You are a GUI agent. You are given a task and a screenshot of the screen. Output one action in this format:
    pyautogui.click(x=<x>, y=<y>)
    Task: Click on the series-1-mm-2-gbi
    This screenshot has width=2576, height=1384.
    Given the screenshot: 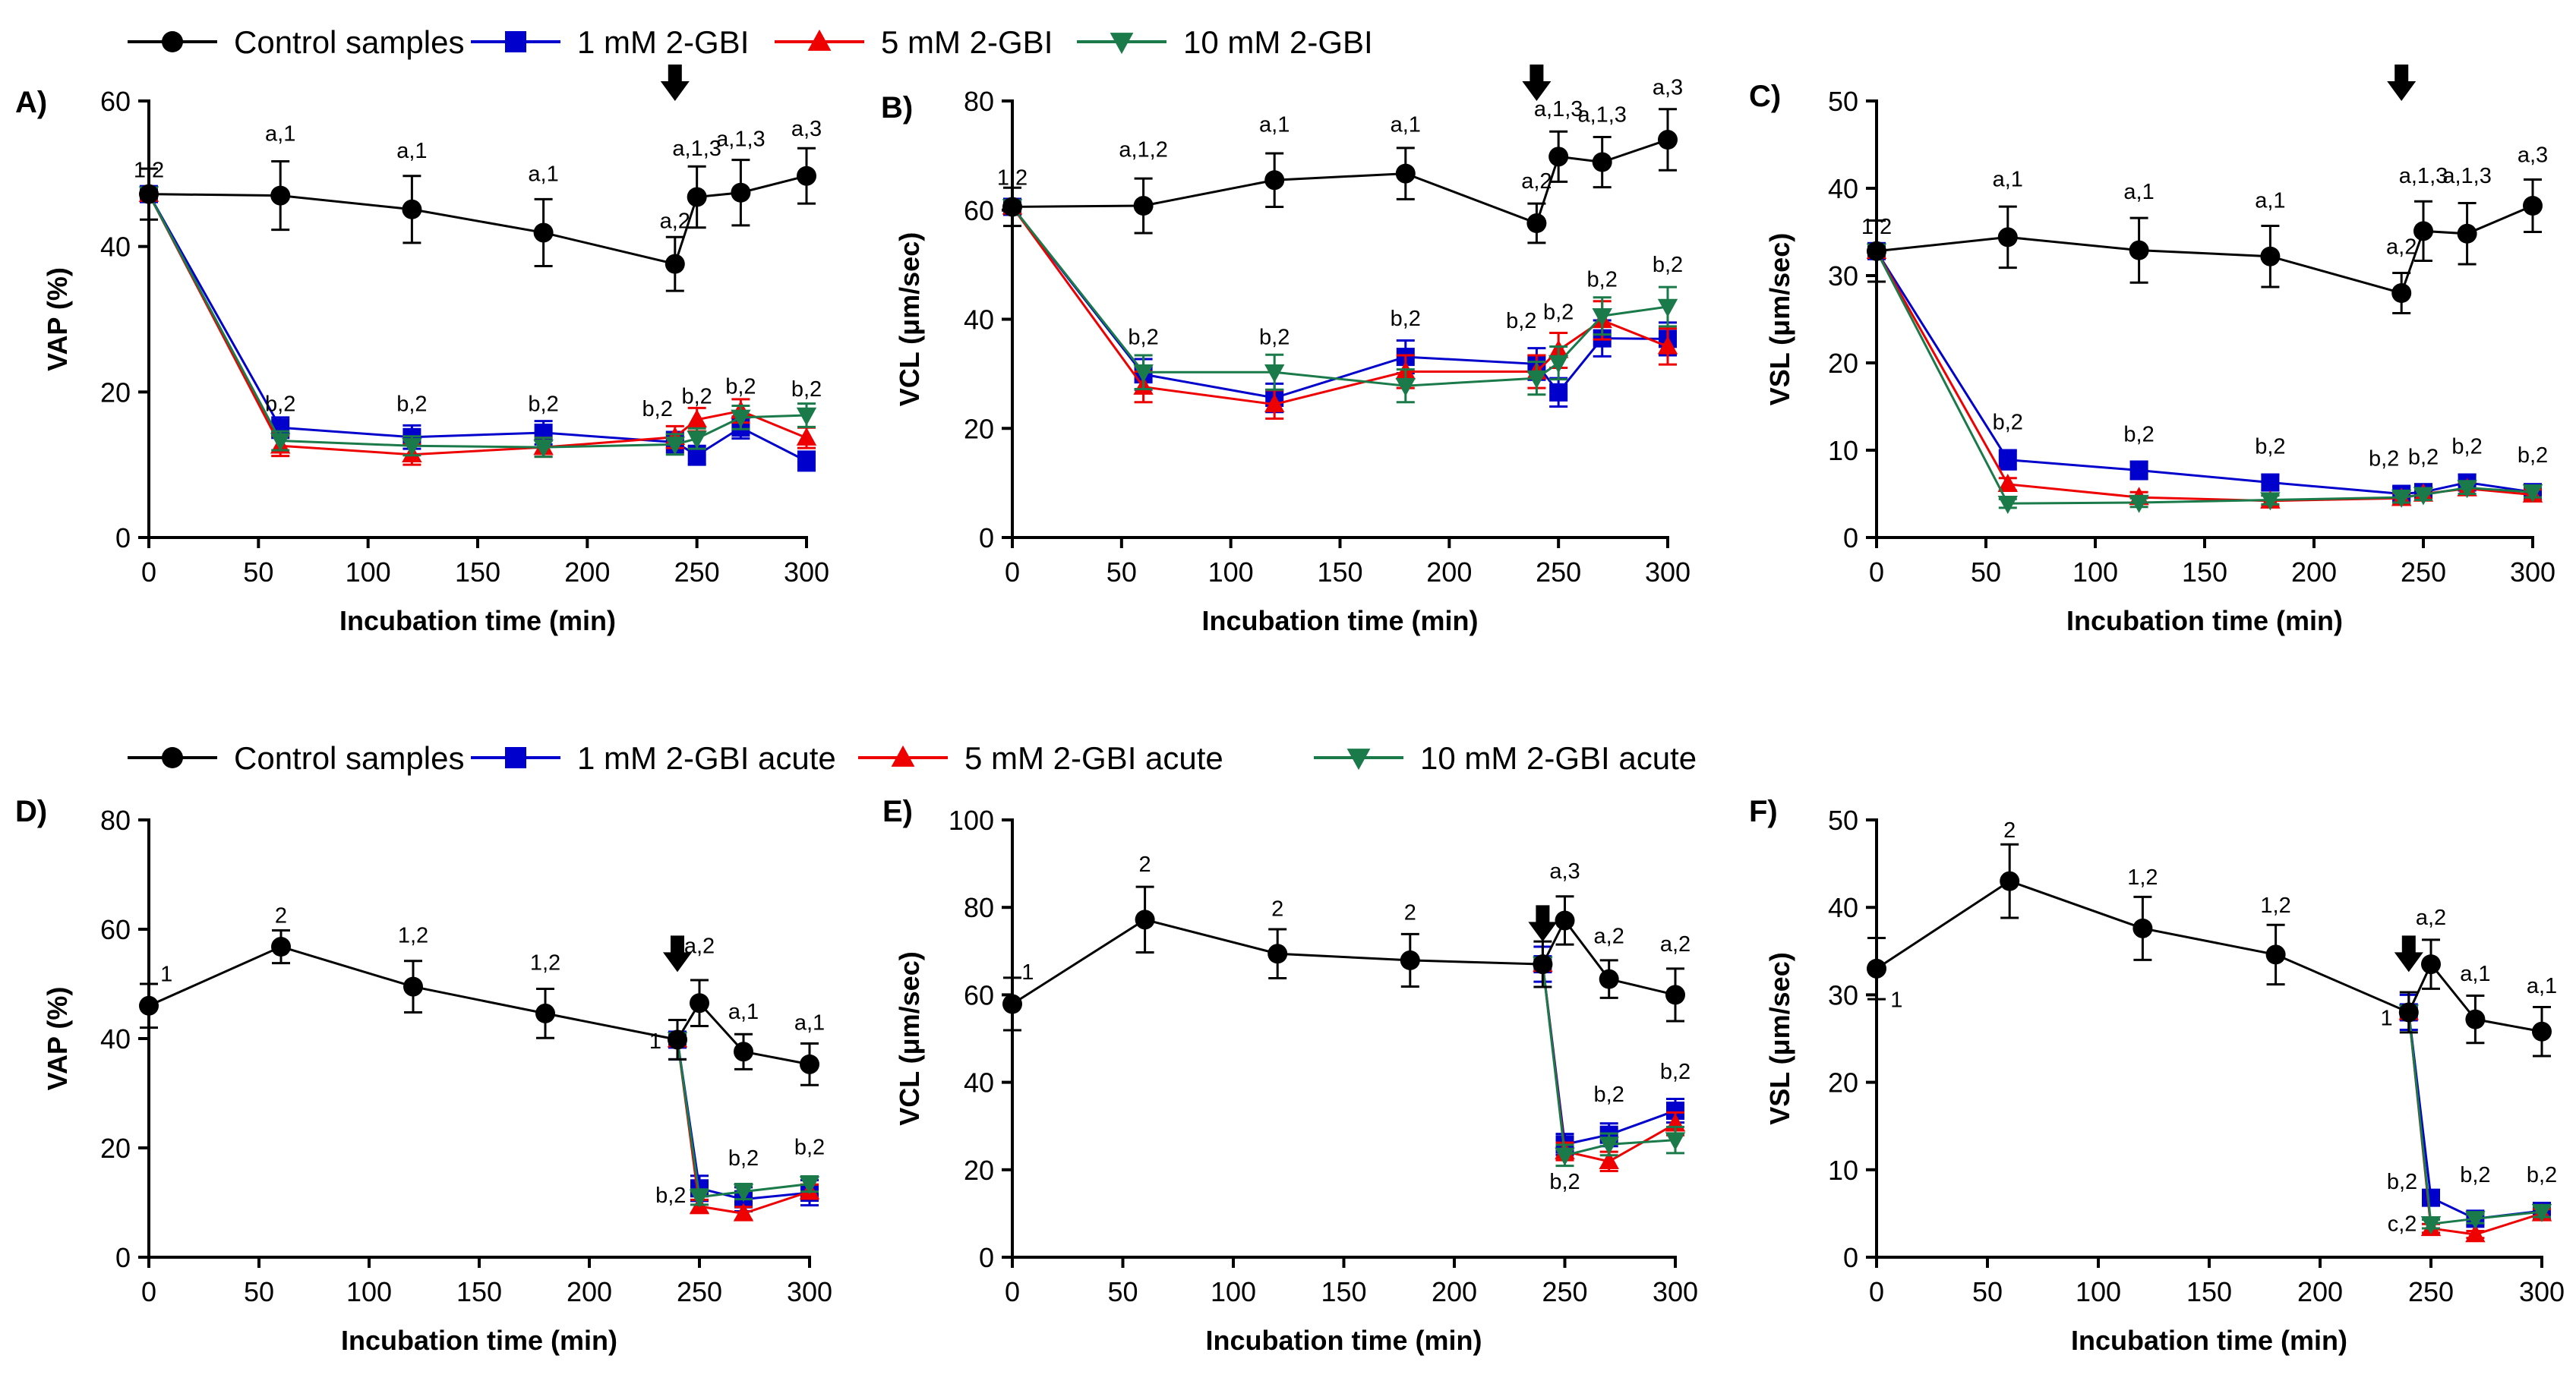 What is the action you would take?
    pyautogui.click(x=2204, y=372)
    